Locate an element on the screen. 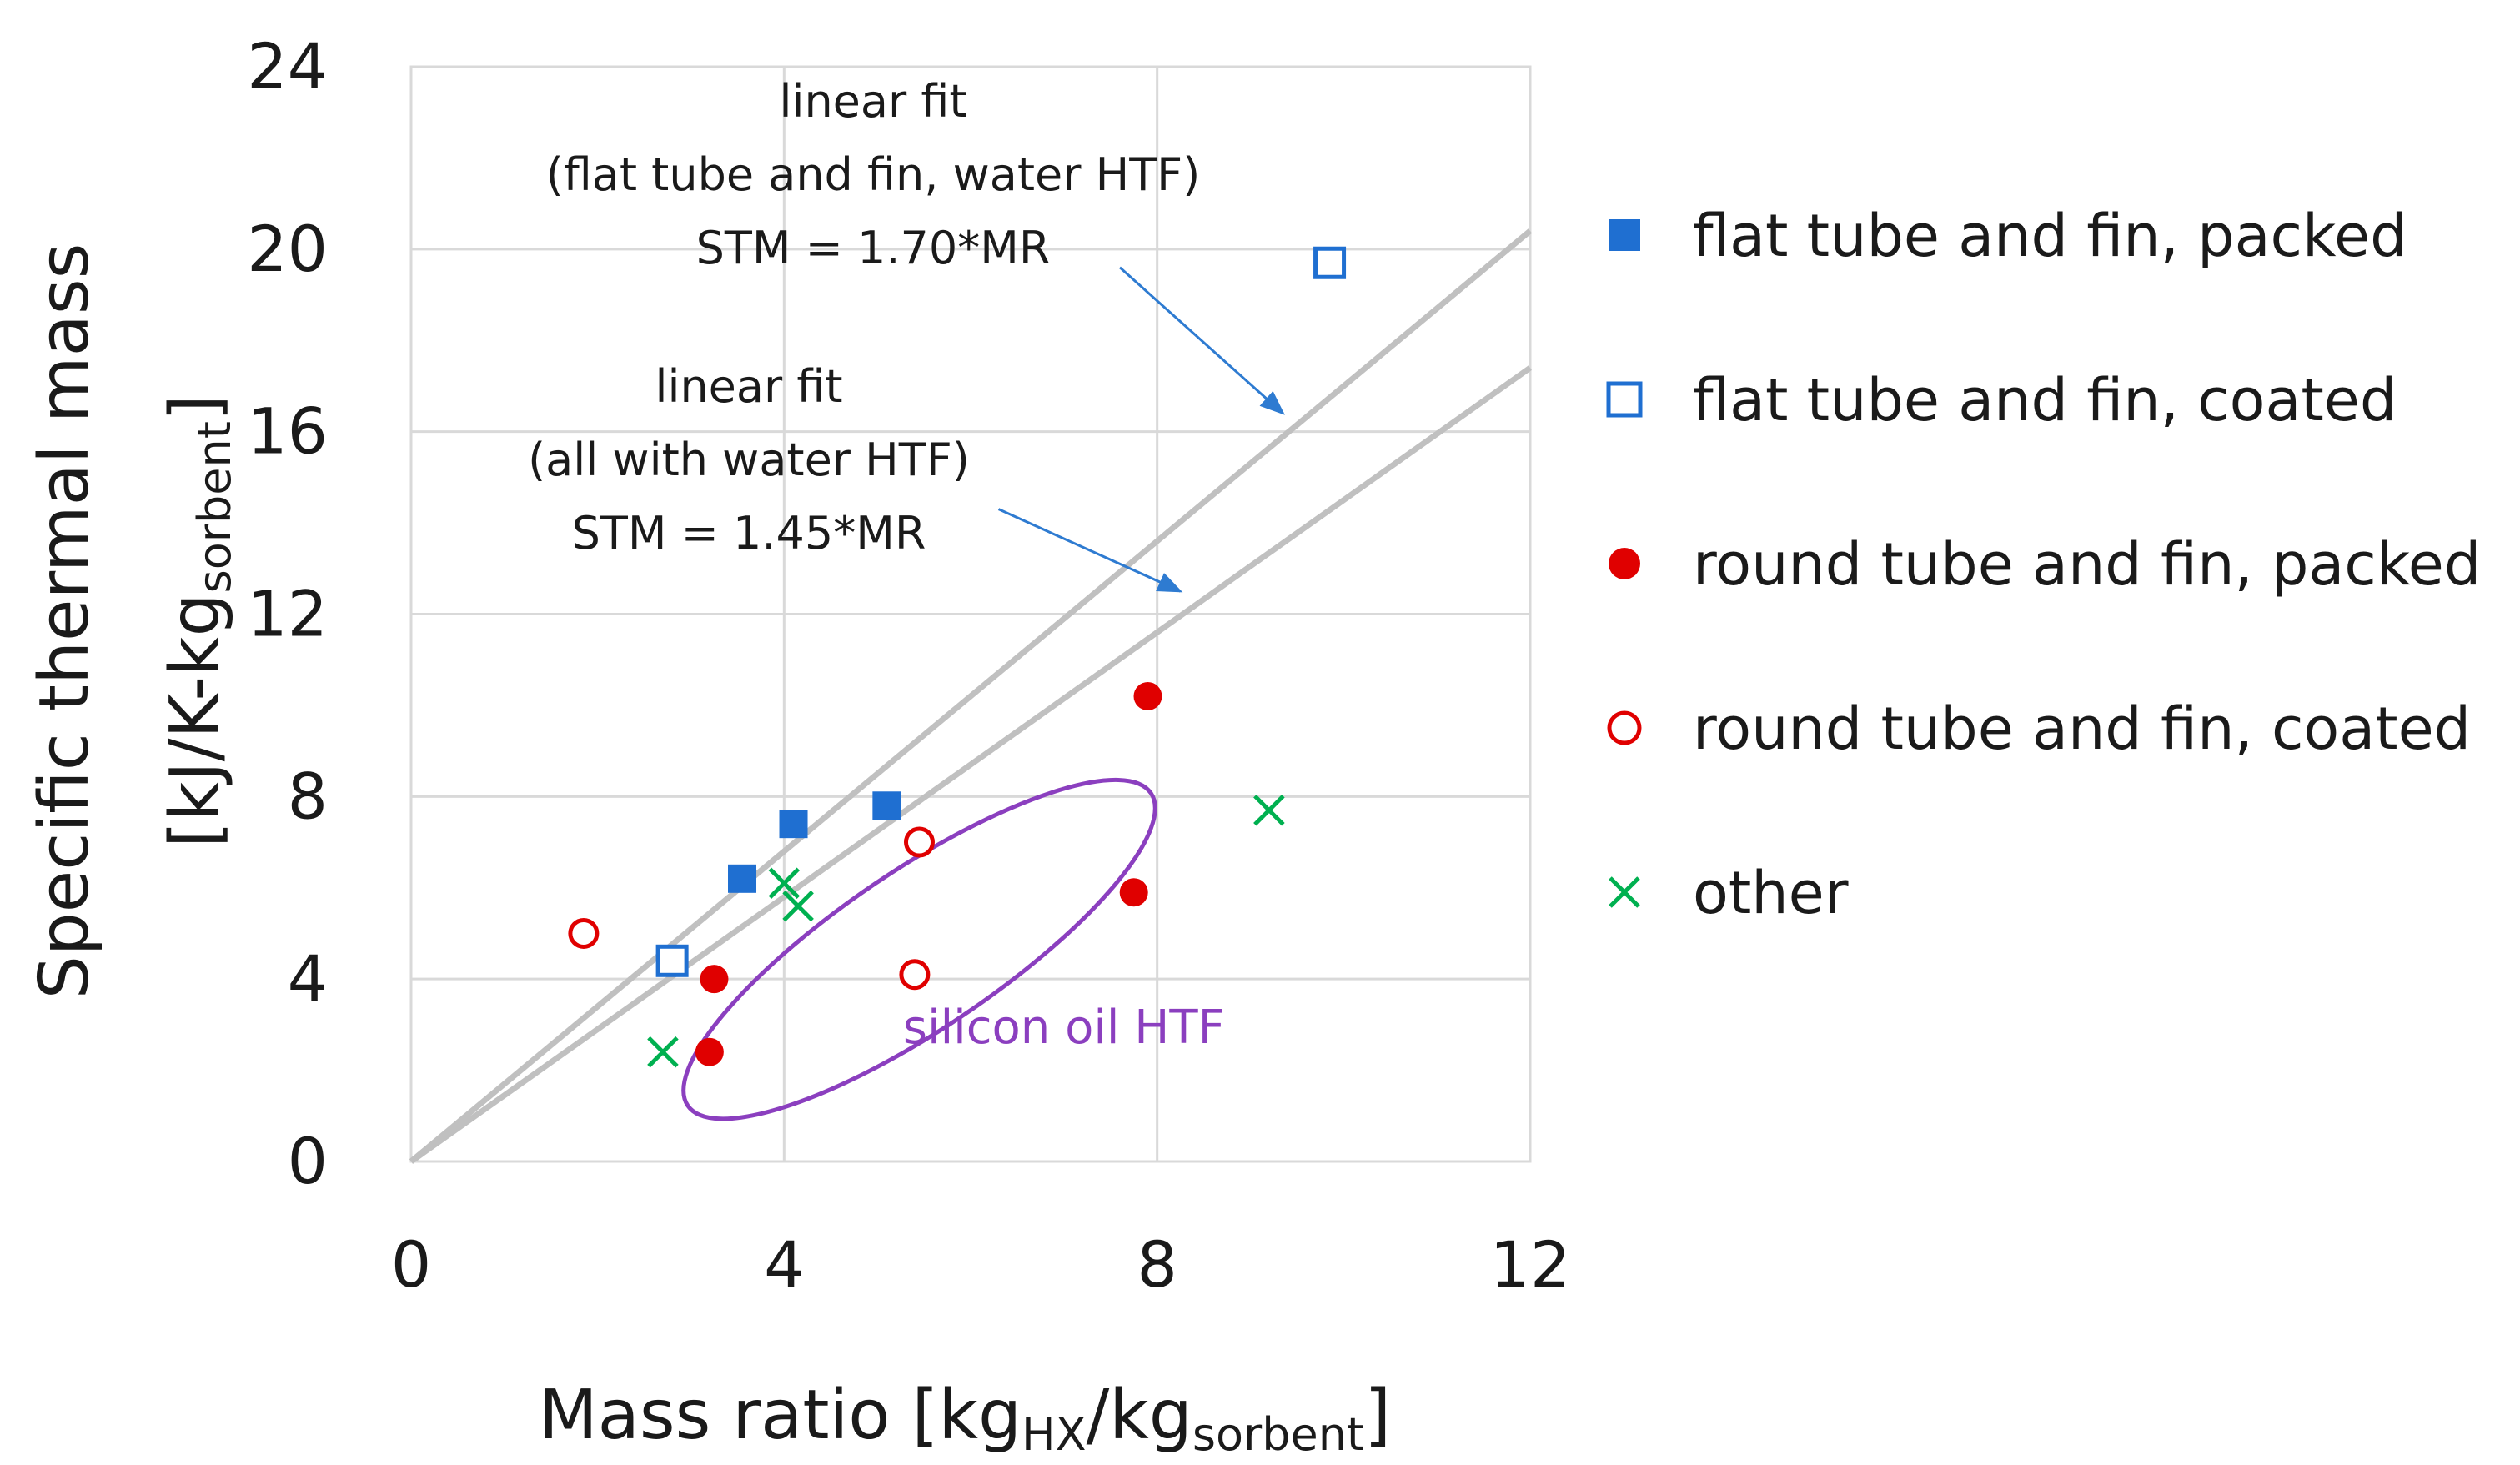 The width and height of the screenshot is (2520, 1465). x-axis-label: Mass ratio [kgHX/kgsorbent] is located at coordinates (965, 1418).